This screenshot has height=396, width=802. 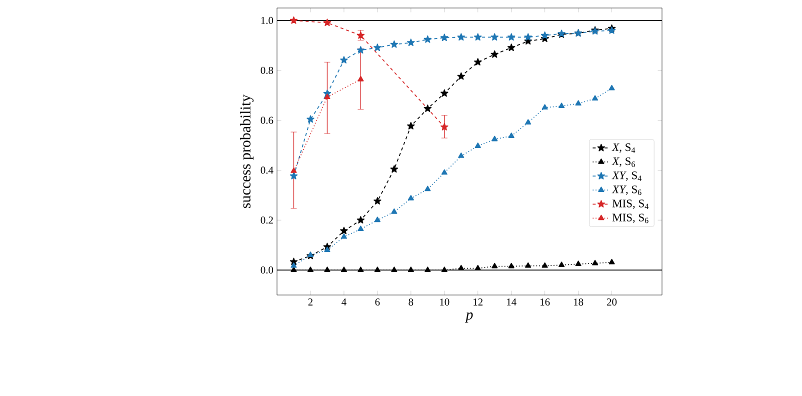 I want to click on legend-label: XY, S$_{6}$, so click(x=627, y=191).